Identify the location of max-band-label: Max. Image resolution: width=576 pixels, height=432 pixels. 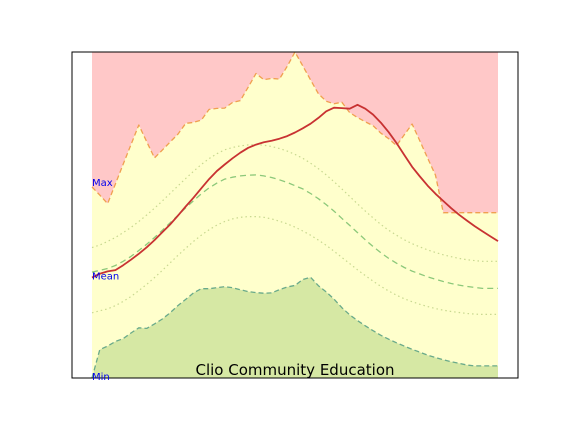
(102, 183).